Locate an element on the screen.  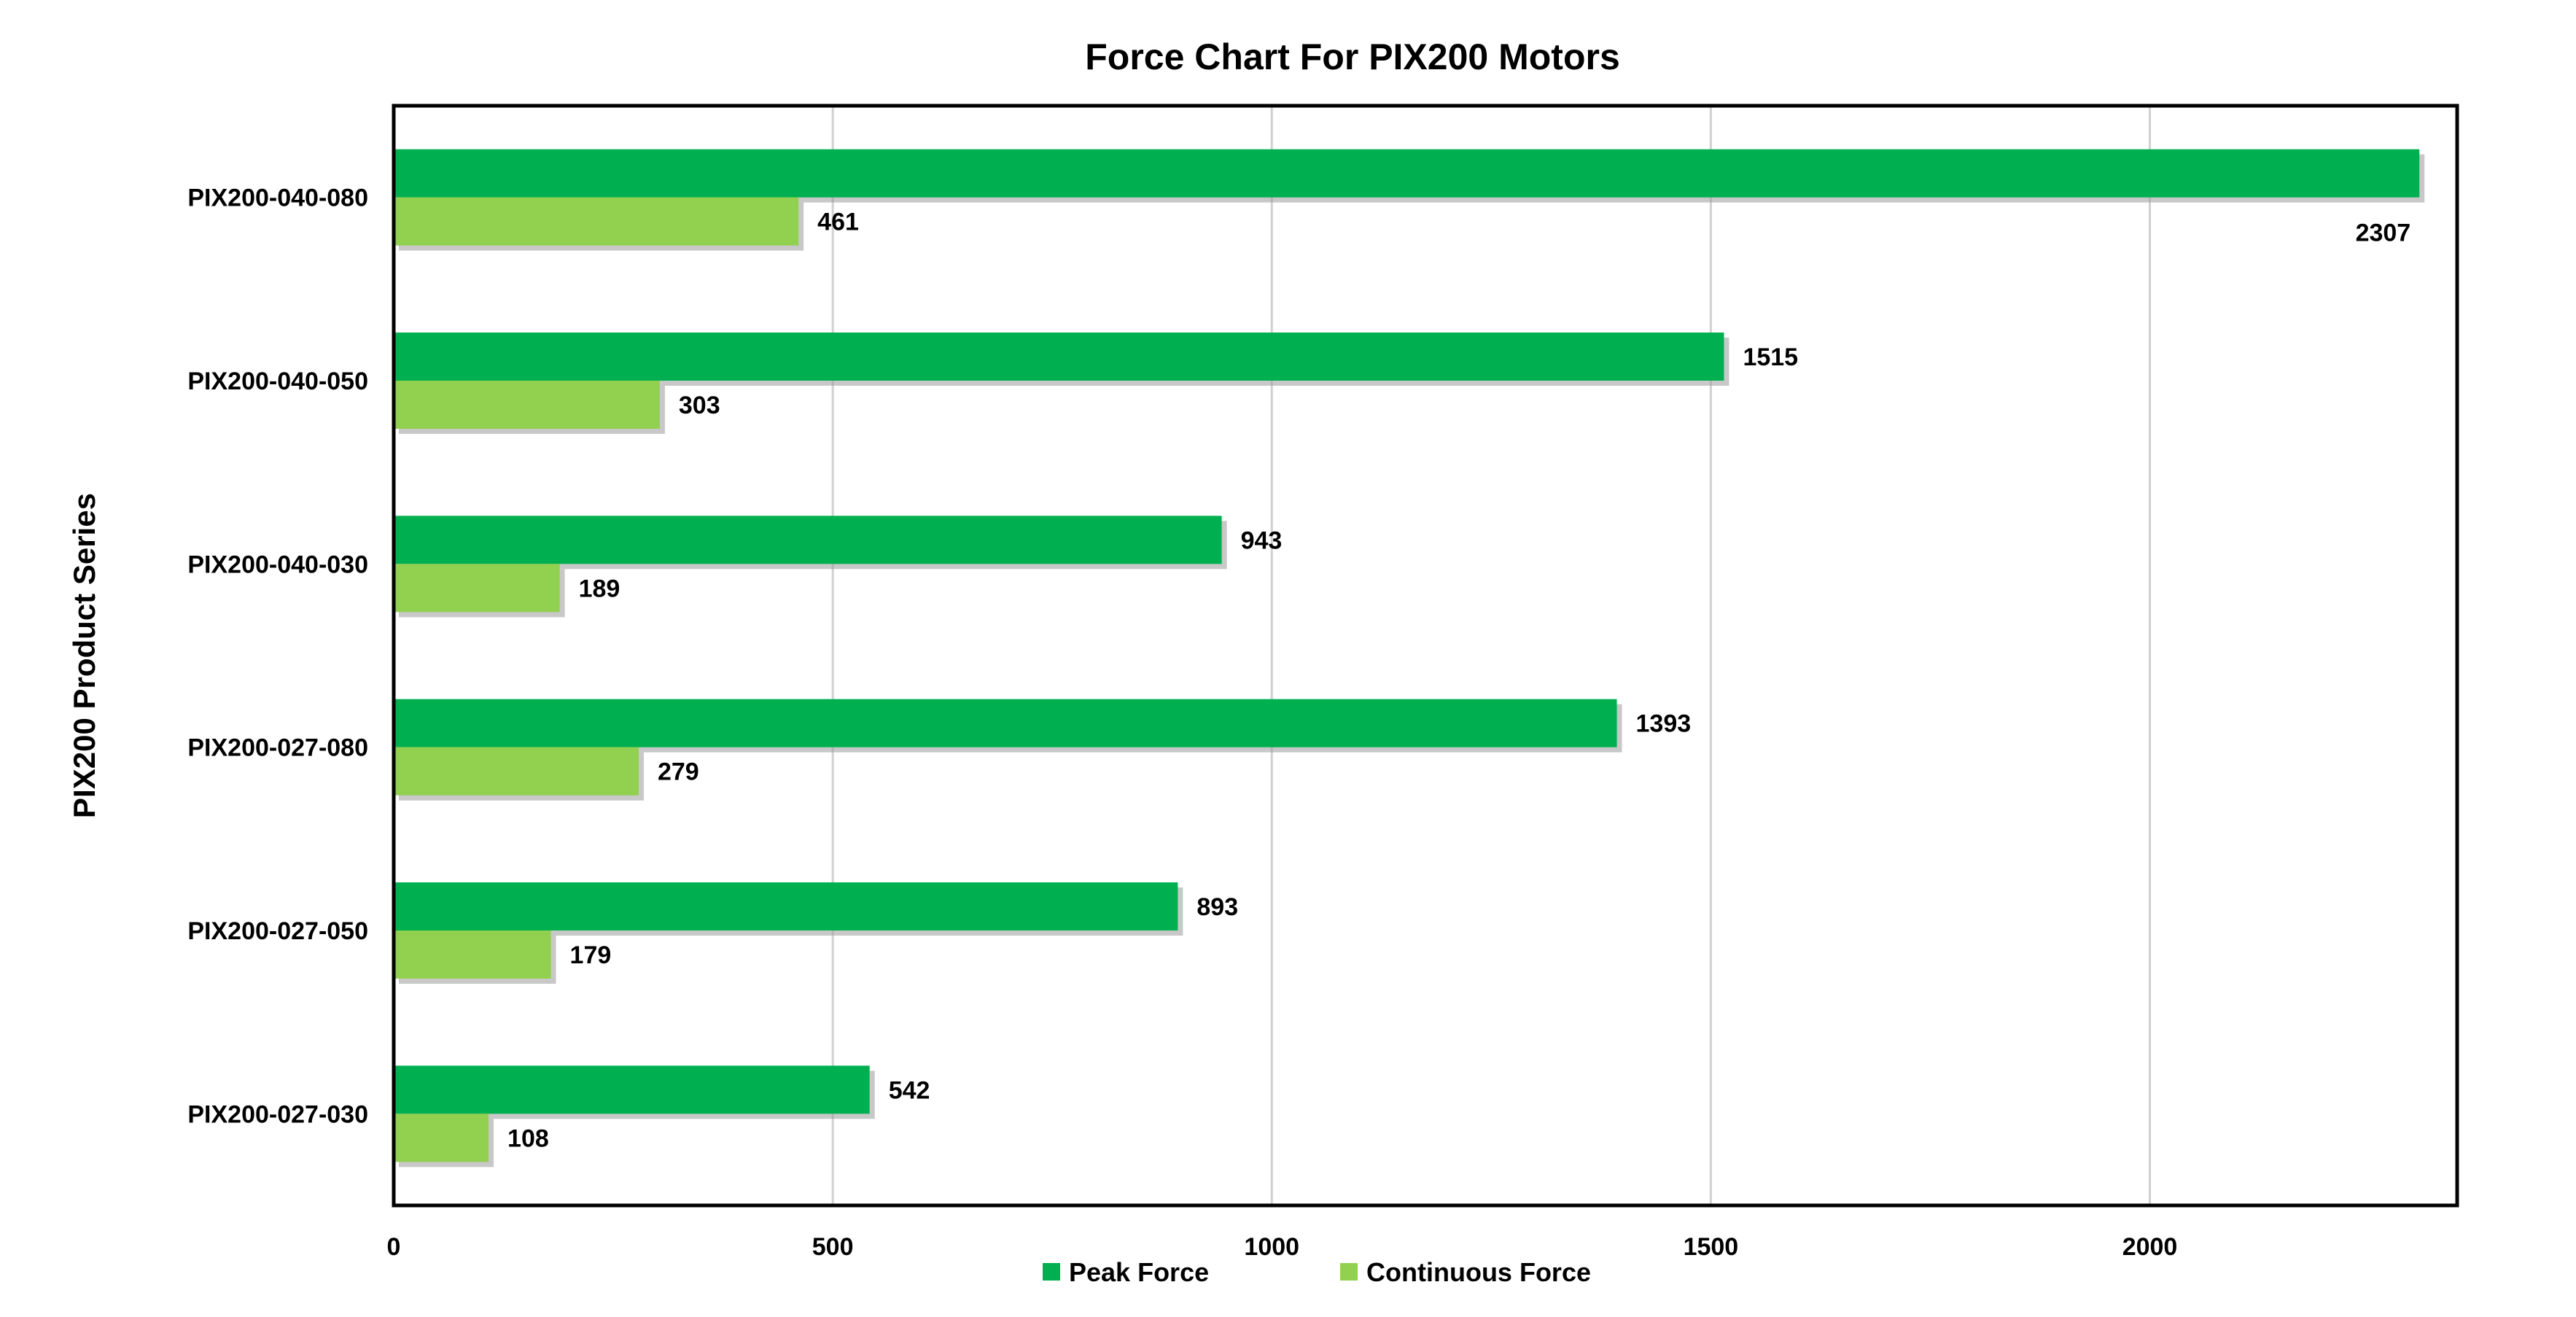
legend: Peak Force Continuous Force is located at coordinates (1317, 1272).